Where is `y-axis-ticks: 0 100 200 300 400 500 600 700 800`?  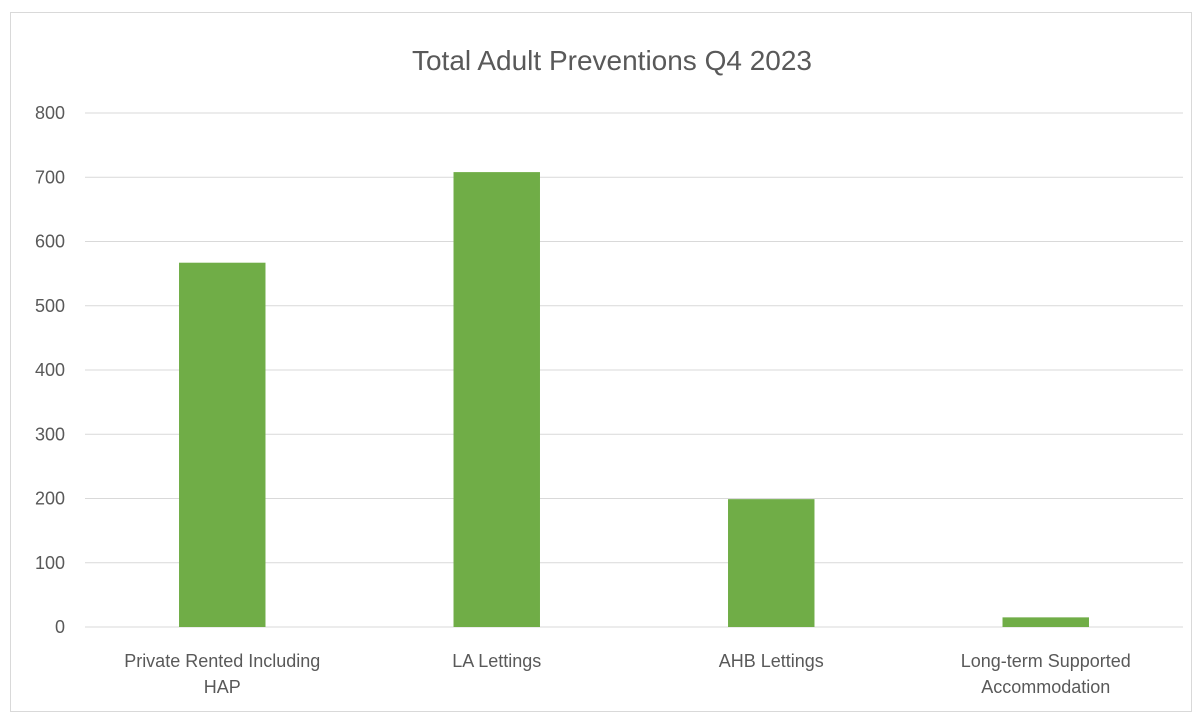 y-axis-ticks: 0 100 200 300 400 500 600 700 800 is located at coordinates (50, 370).